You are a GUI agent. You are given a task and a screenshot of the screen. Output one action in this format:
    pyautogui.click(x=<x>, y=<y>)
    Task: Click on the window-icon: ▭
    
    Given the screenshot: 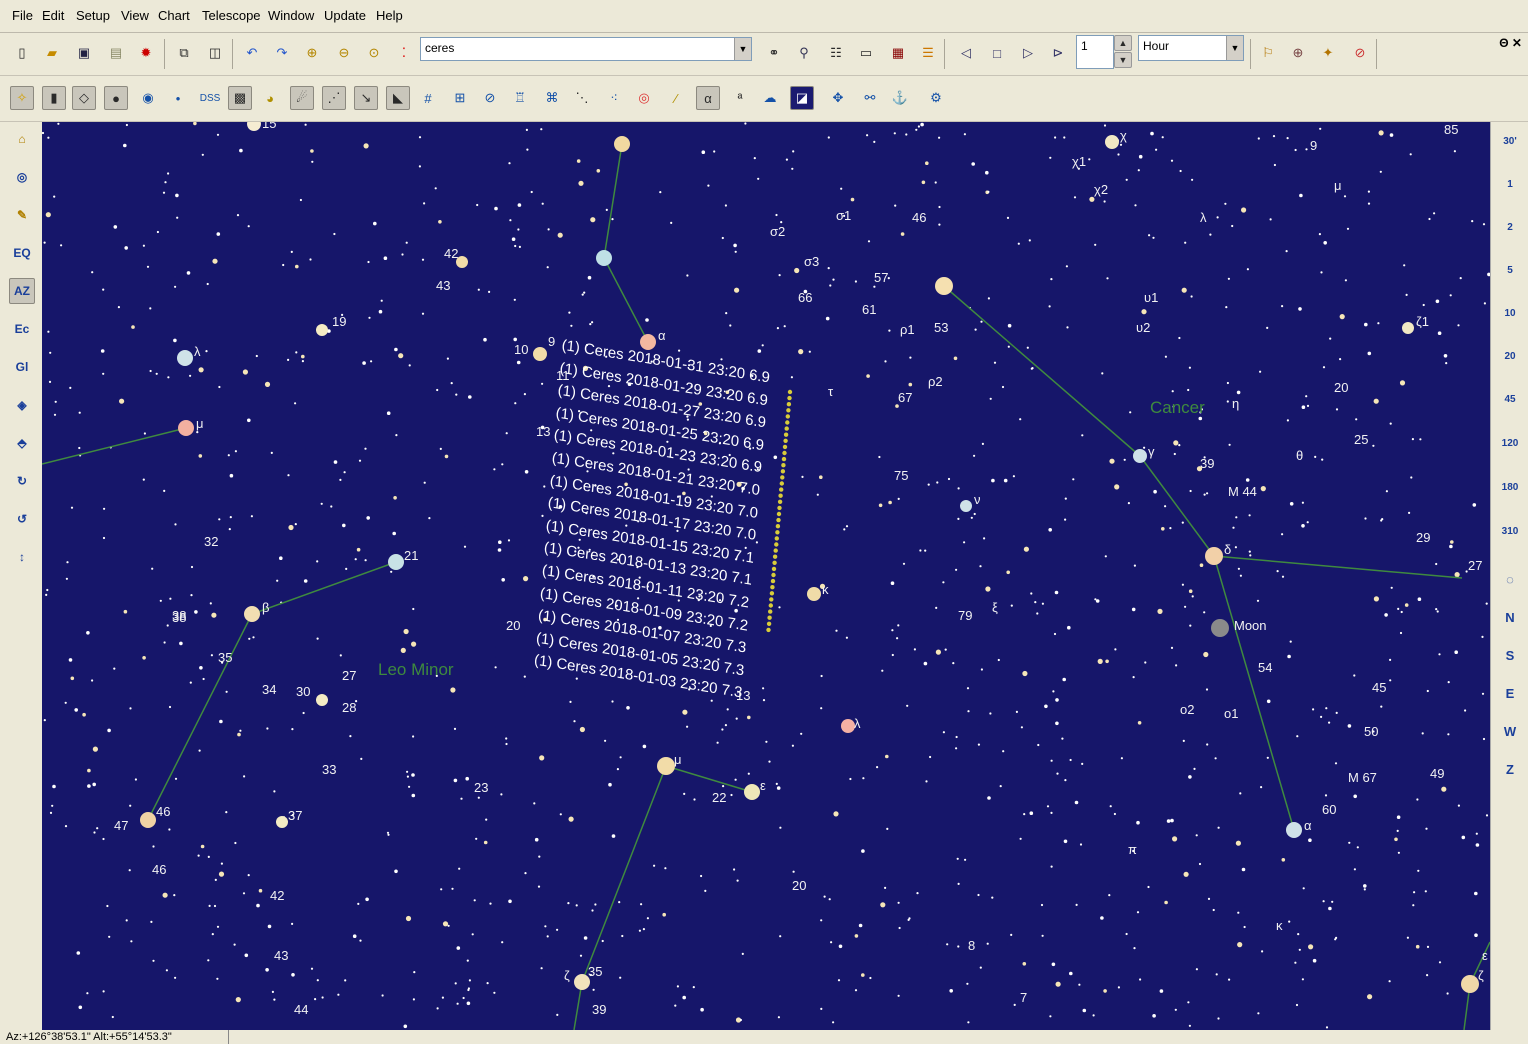 What is the action you would take?
    pyautogui.click(x=866, y=52)
    